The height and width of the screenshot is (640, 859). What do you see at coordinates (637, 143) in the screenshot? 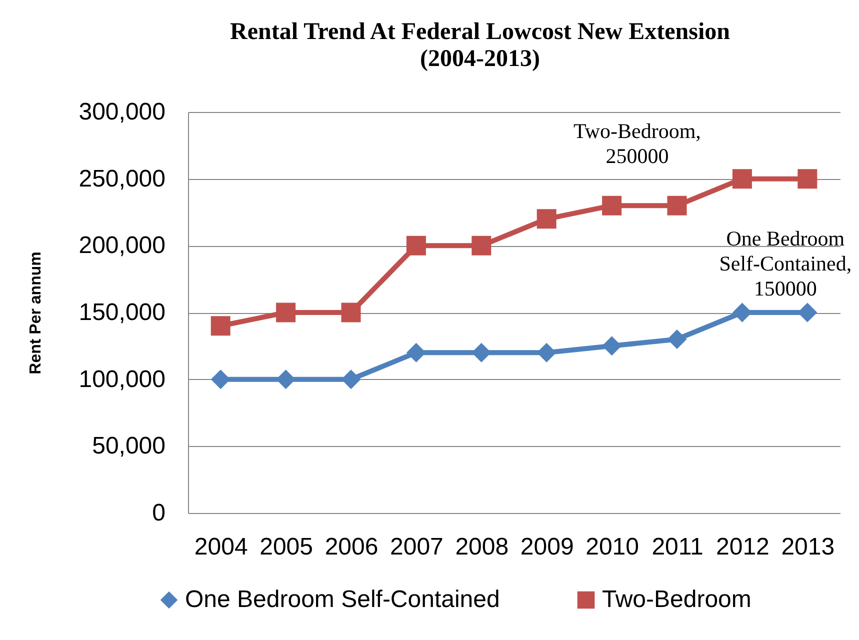
I see `annotation: Two-Bedroom, 250000` at bounding box center [637, 143].